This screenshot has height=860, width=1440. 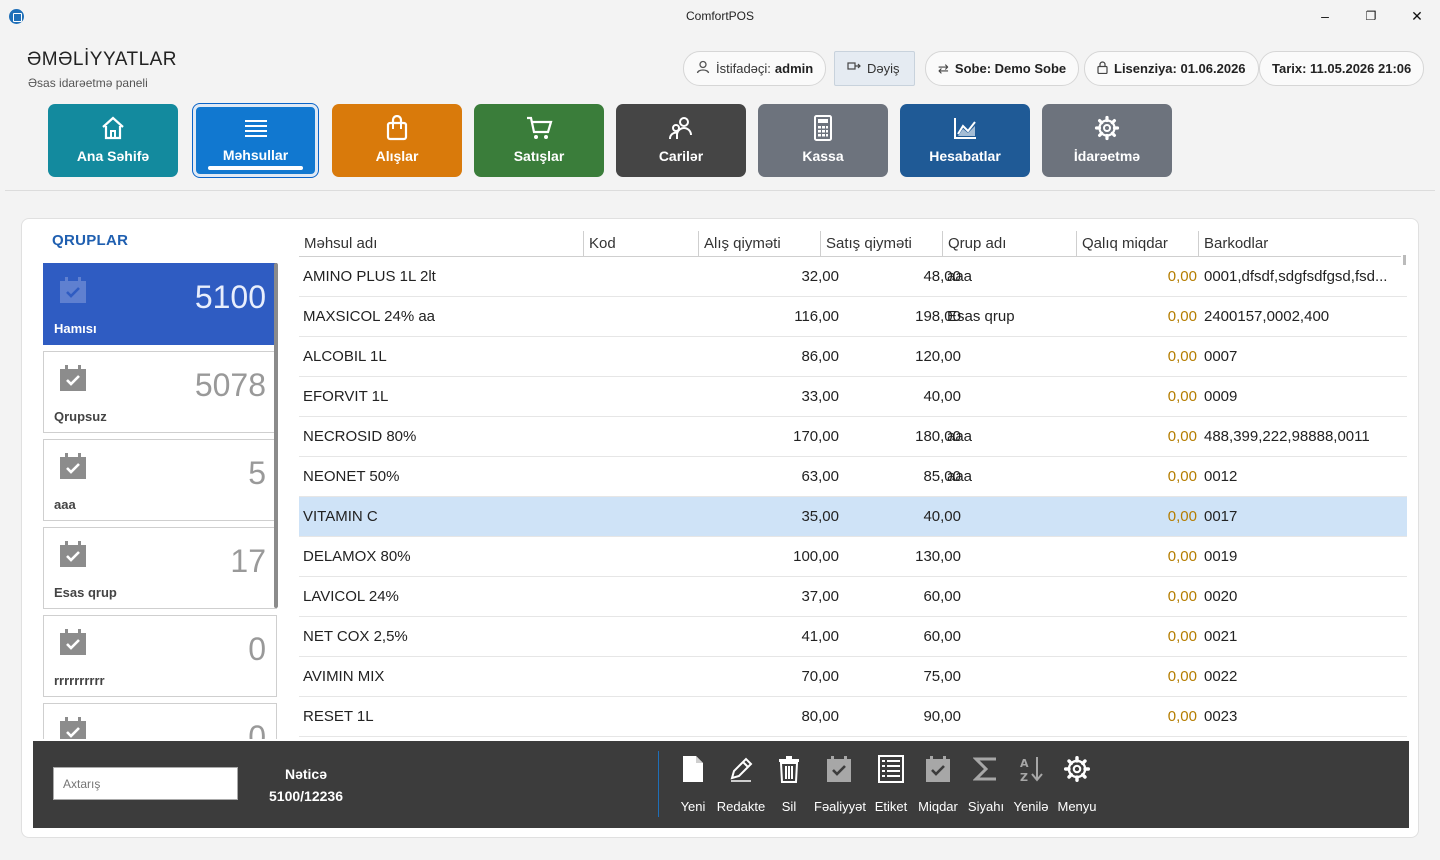 What do you see at coordinates (65, 504) in the screenshot?
I see `group-name: aaa` at bounding box center [65, 504].